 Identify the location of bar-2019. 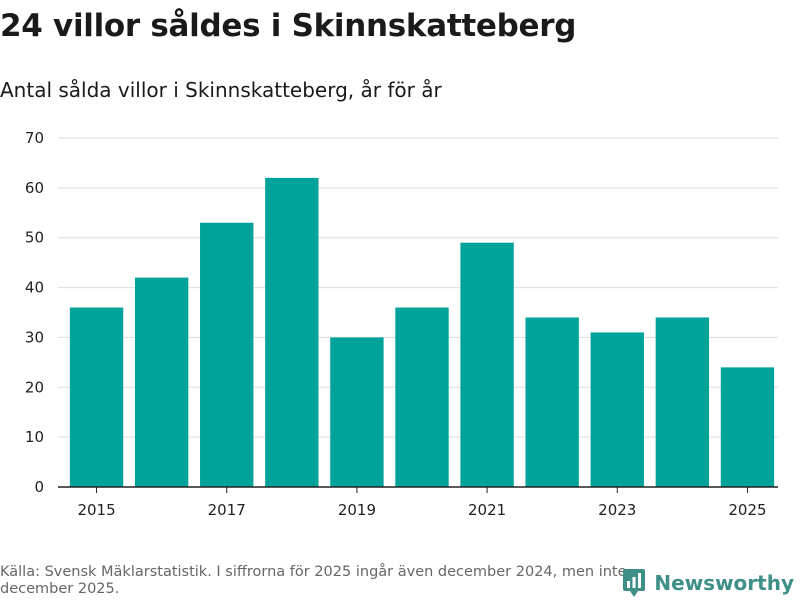
(357, 412).